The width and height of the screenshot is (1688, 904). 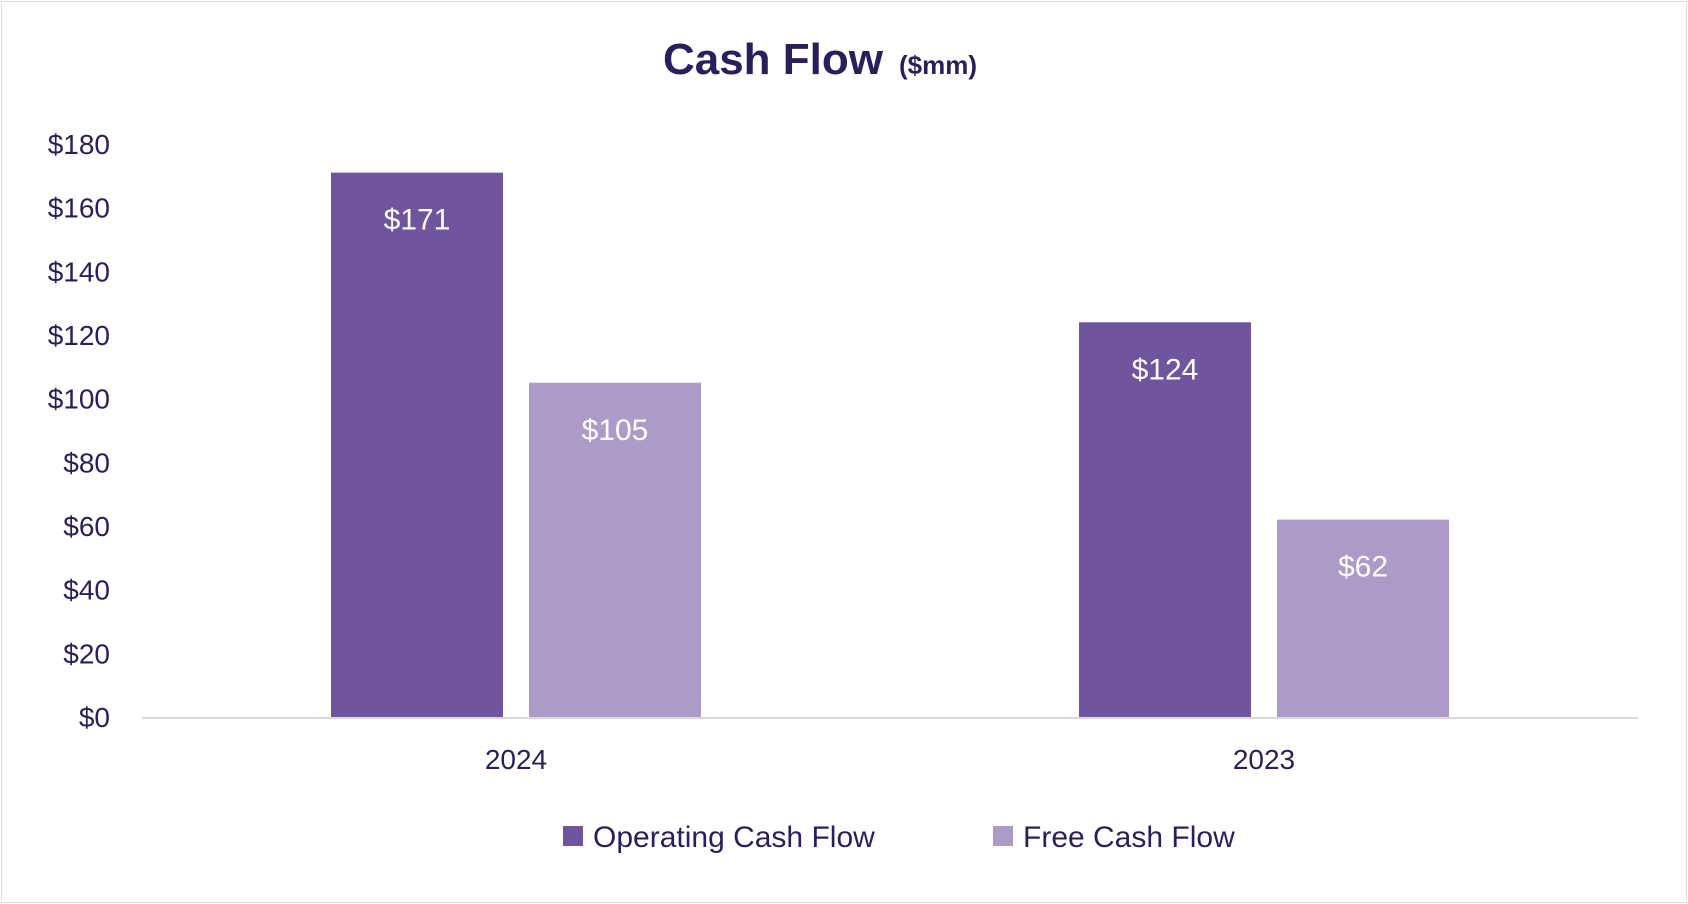 I want to click on bar-free-cash-flow-2023, so click(x=1363, y=618).